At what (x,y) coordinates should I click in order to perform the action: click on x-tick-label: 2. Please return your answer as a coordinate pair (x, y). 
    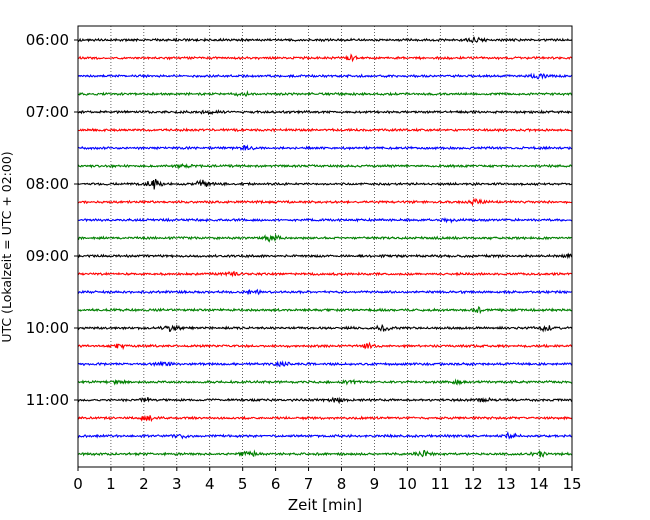
    Looking at the image, I should click on (144, 484).